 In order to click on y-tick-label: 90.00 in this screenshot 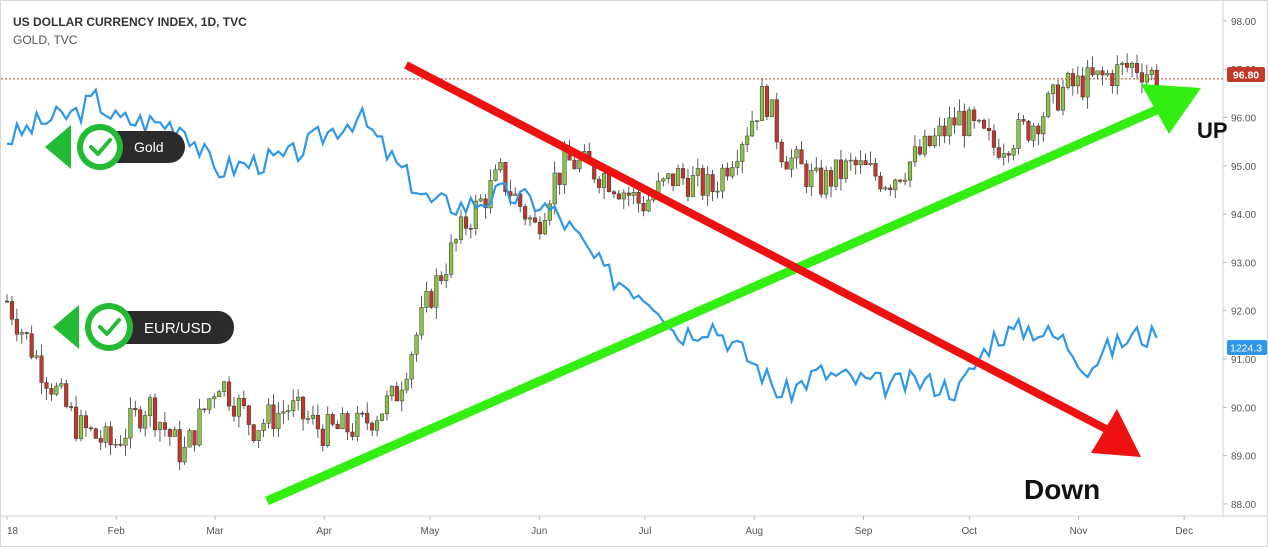, I will do `click(1243, 408)`.